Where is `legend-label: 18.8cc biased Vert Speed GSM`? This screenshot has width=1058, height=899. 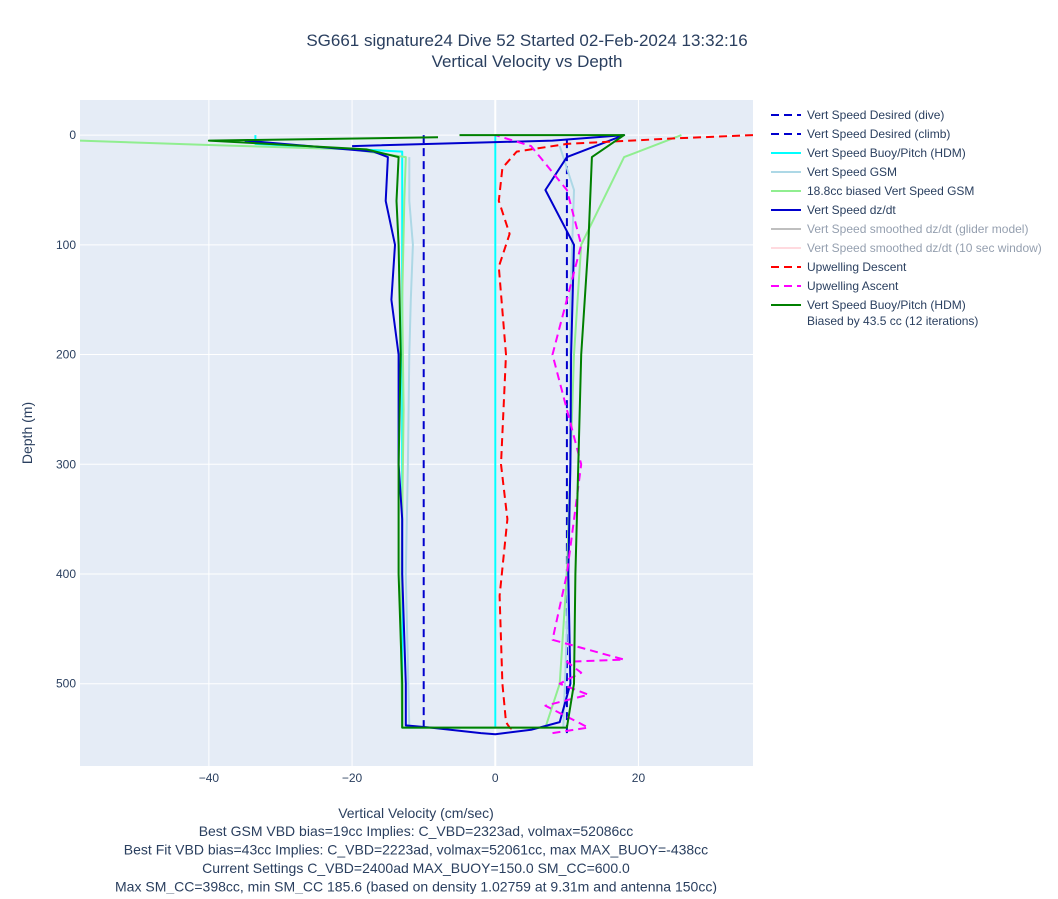
legend-label: 18.8cc biased Vert Speed GSM is located at coordinates (890, 191).